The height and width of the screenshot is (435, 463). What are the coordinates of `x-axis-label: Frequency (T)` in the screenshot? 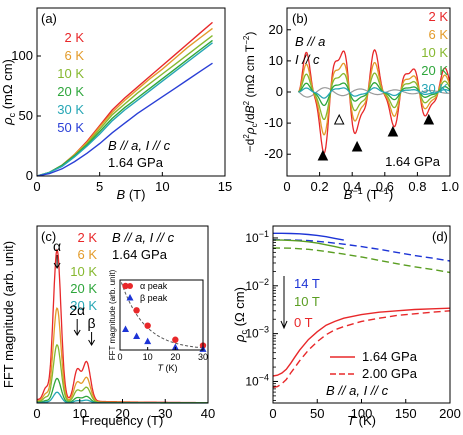 It's located at (123, 420).